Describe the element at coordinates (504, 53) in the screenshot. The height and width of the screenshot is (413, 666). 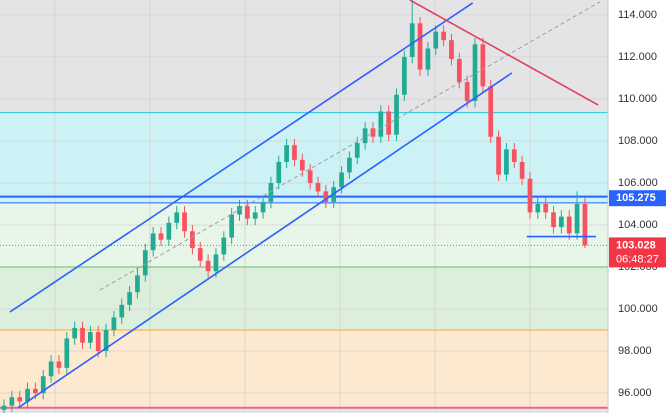
I see `trendline` at that location.